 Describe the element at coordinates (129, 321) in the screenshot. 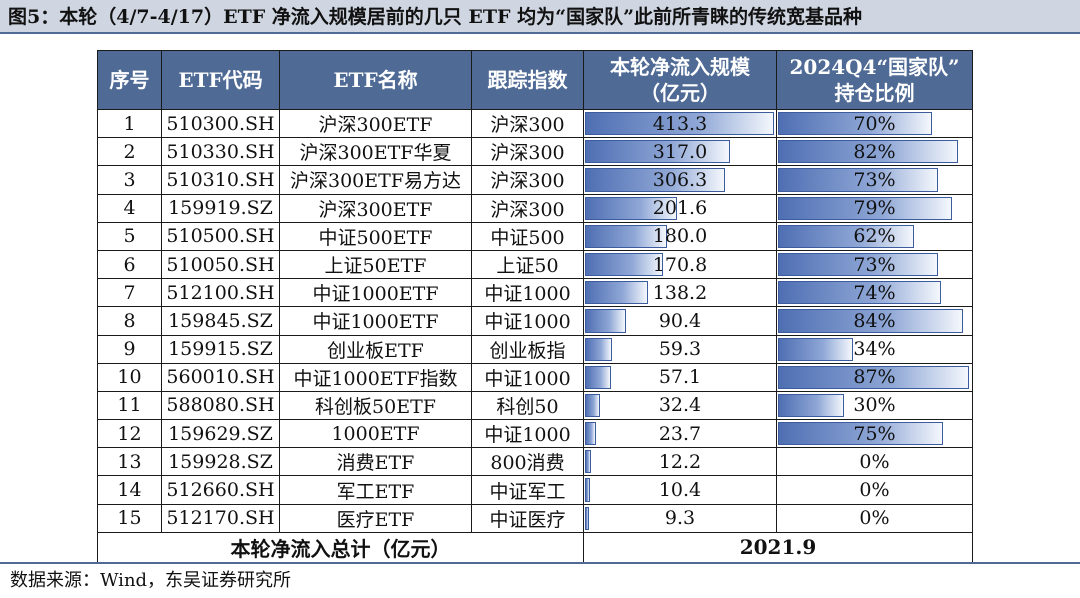

I see `cell-idx: 8` at that location.